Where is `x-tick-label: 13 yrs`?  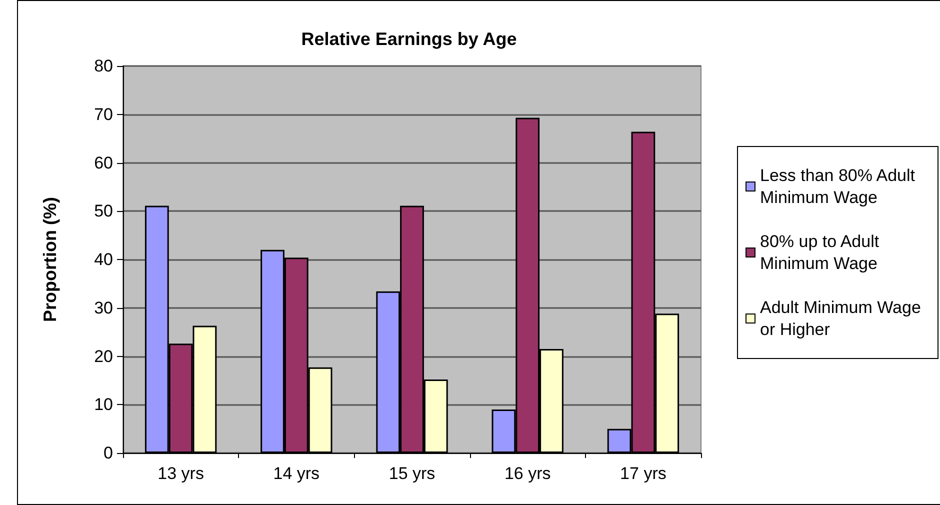
x-tick-label: 13 yrs is located at coordinates (181, 473).